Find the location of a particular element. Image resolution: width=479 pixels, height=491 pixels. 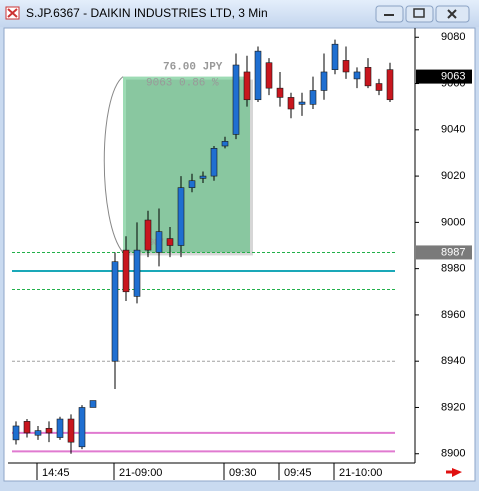

close-button is located at coordinates (452, 14).